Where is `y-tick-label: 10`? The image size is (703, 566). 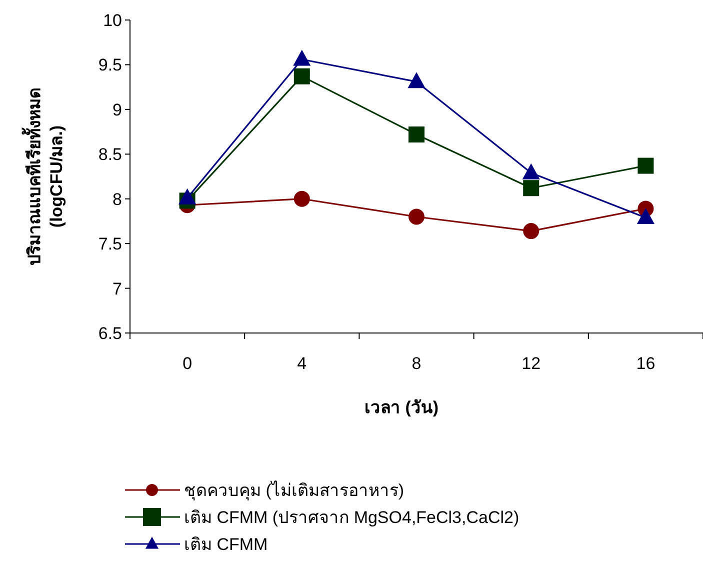
y-tick-label: 10 is located at coordinates (112, 20).